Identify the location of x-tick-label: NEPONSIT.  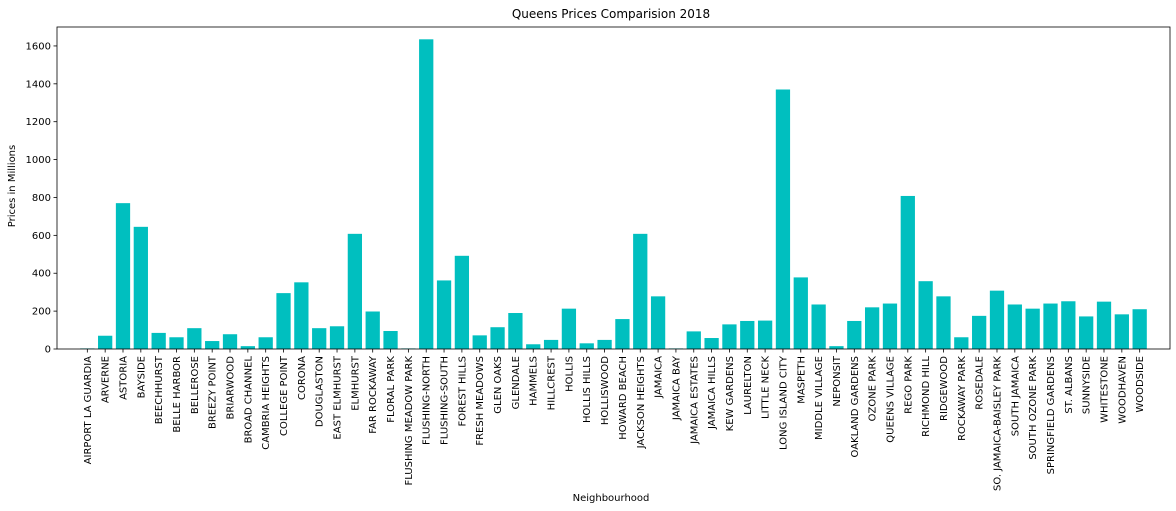
(837, 380).